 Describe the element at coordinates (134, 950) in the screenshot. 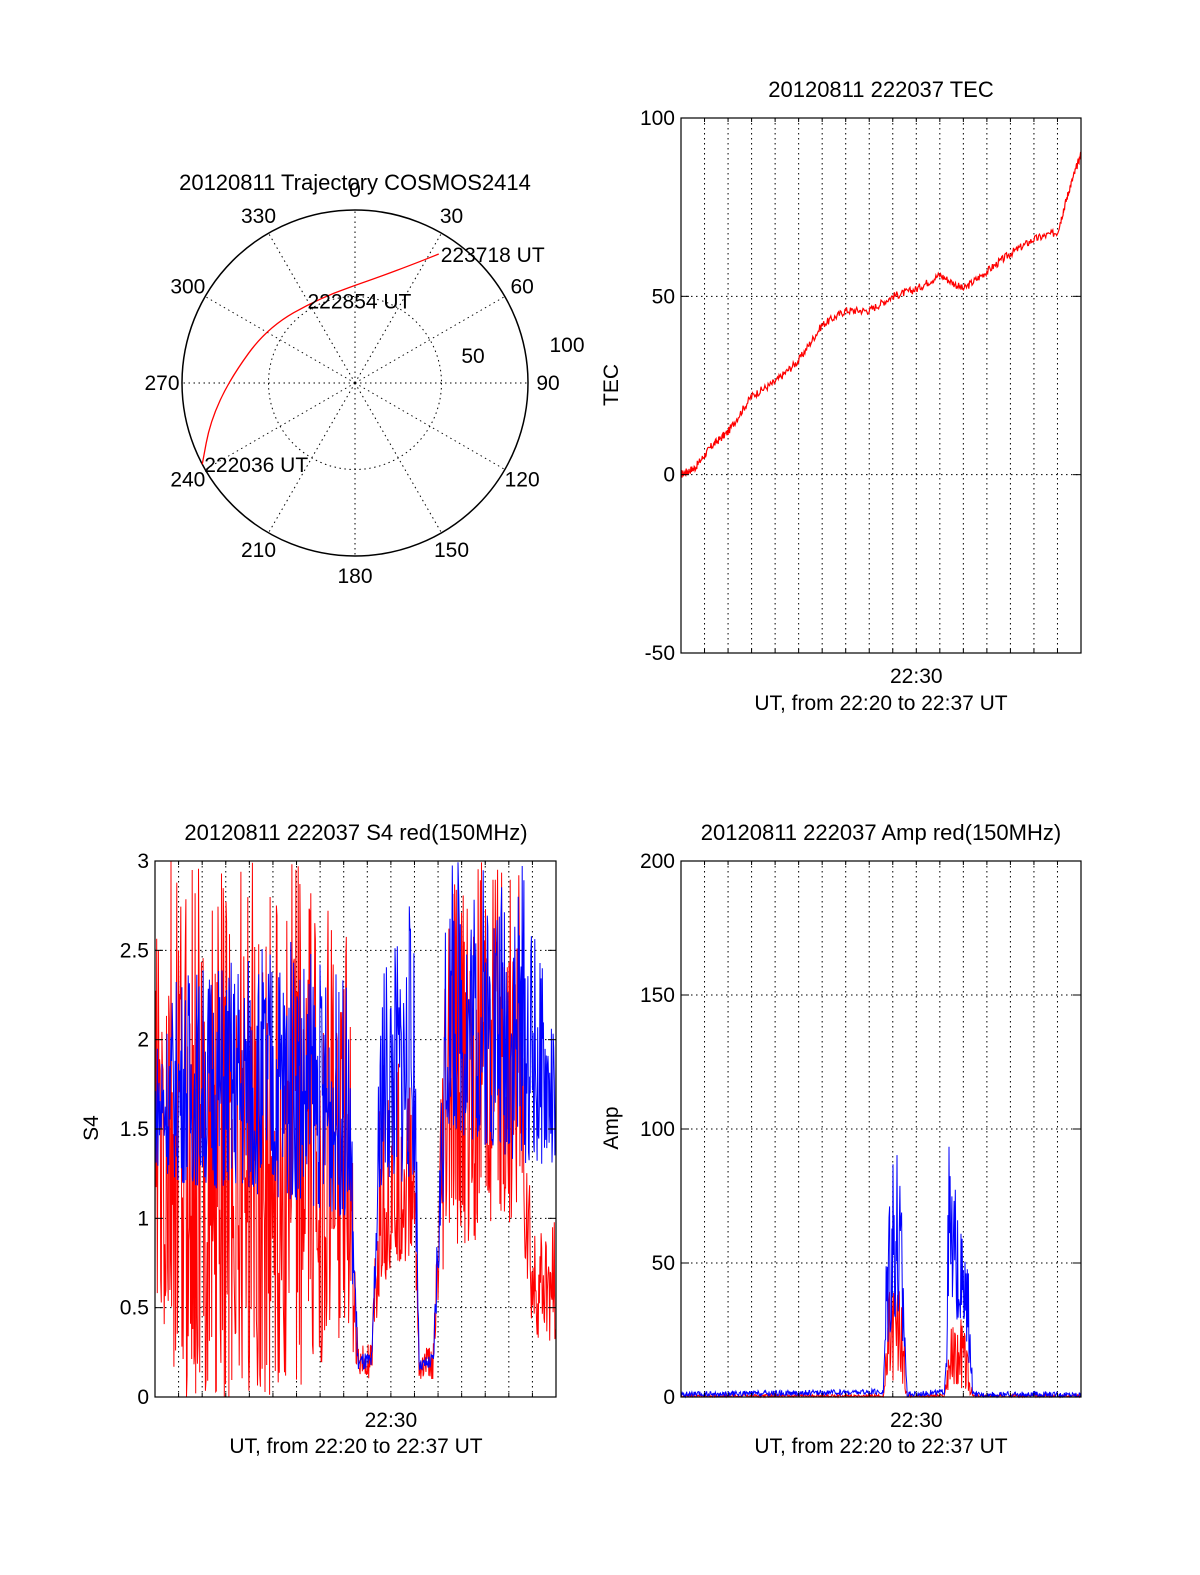

I see `y-tick-label: 2.5` at that location.